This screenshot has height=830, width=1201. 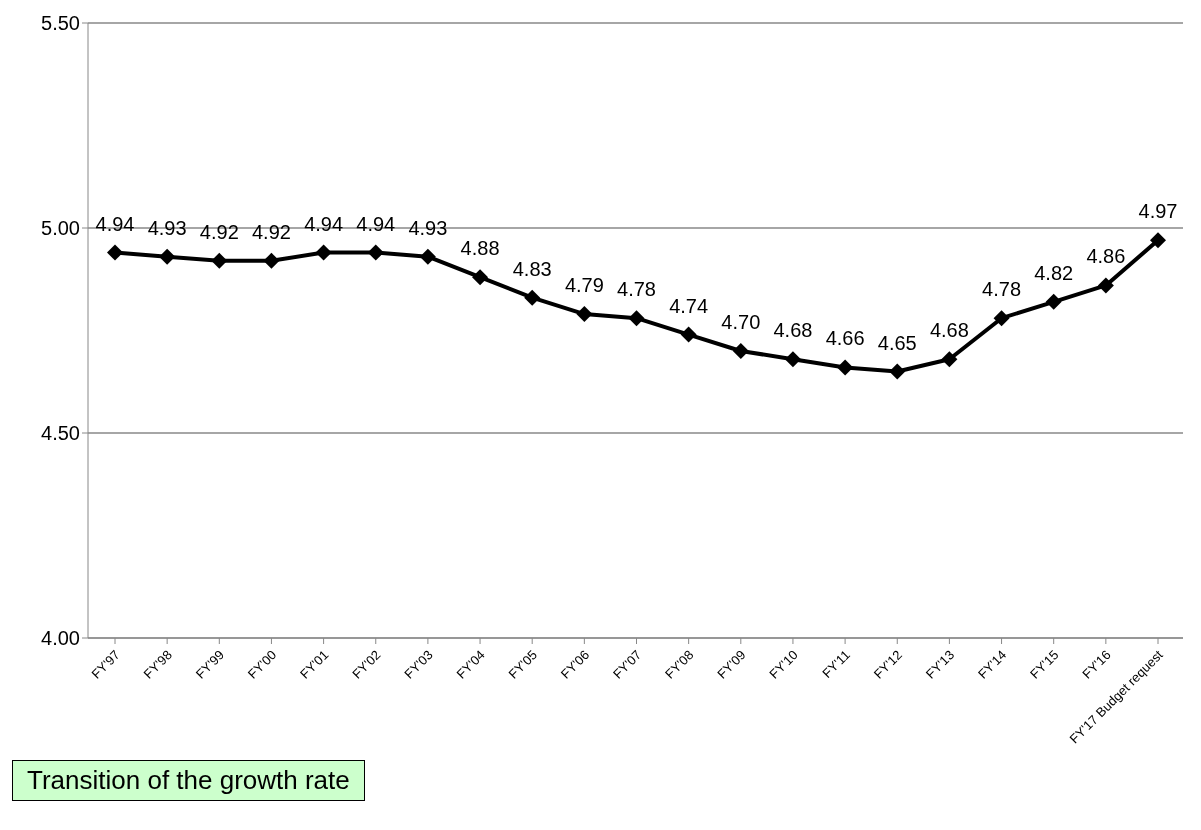 I want to click on data-label: 4.82, so click(x=1054, y=272).